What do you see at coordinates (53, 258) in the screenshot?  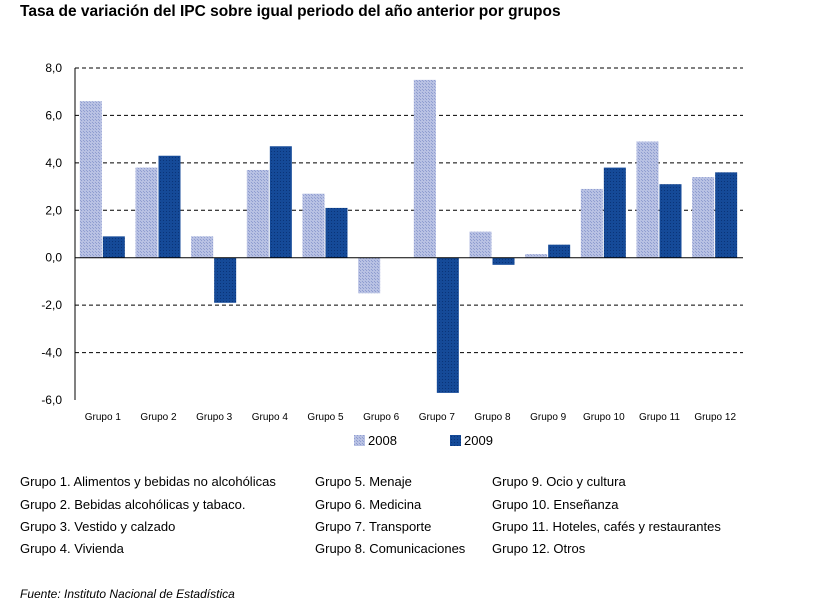 I see `y-tick-label: 0,0` at bounding box center [53, 258].